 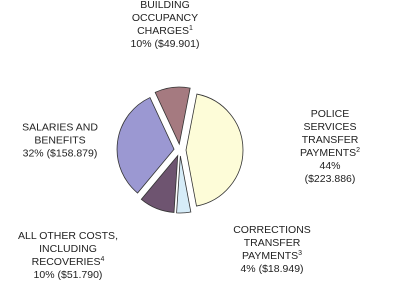 I want to click on slice-label: SALARIES AND BENEFITS 32% ($158.879), so click(x=60, y=141).